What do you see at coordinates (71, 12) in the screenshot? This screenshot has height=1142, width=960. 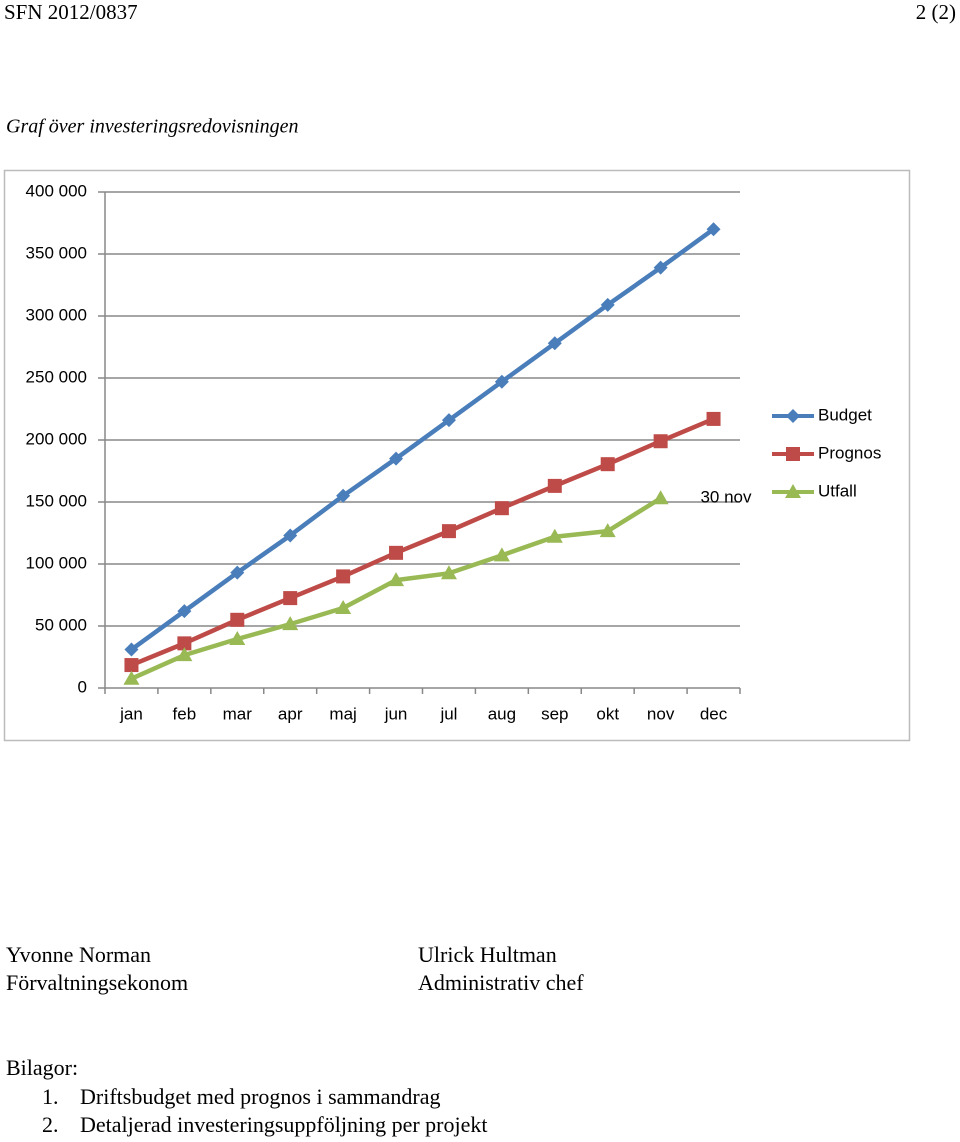 I see `header-left: SFN 2012/0837` at bounding box center [71, 12].